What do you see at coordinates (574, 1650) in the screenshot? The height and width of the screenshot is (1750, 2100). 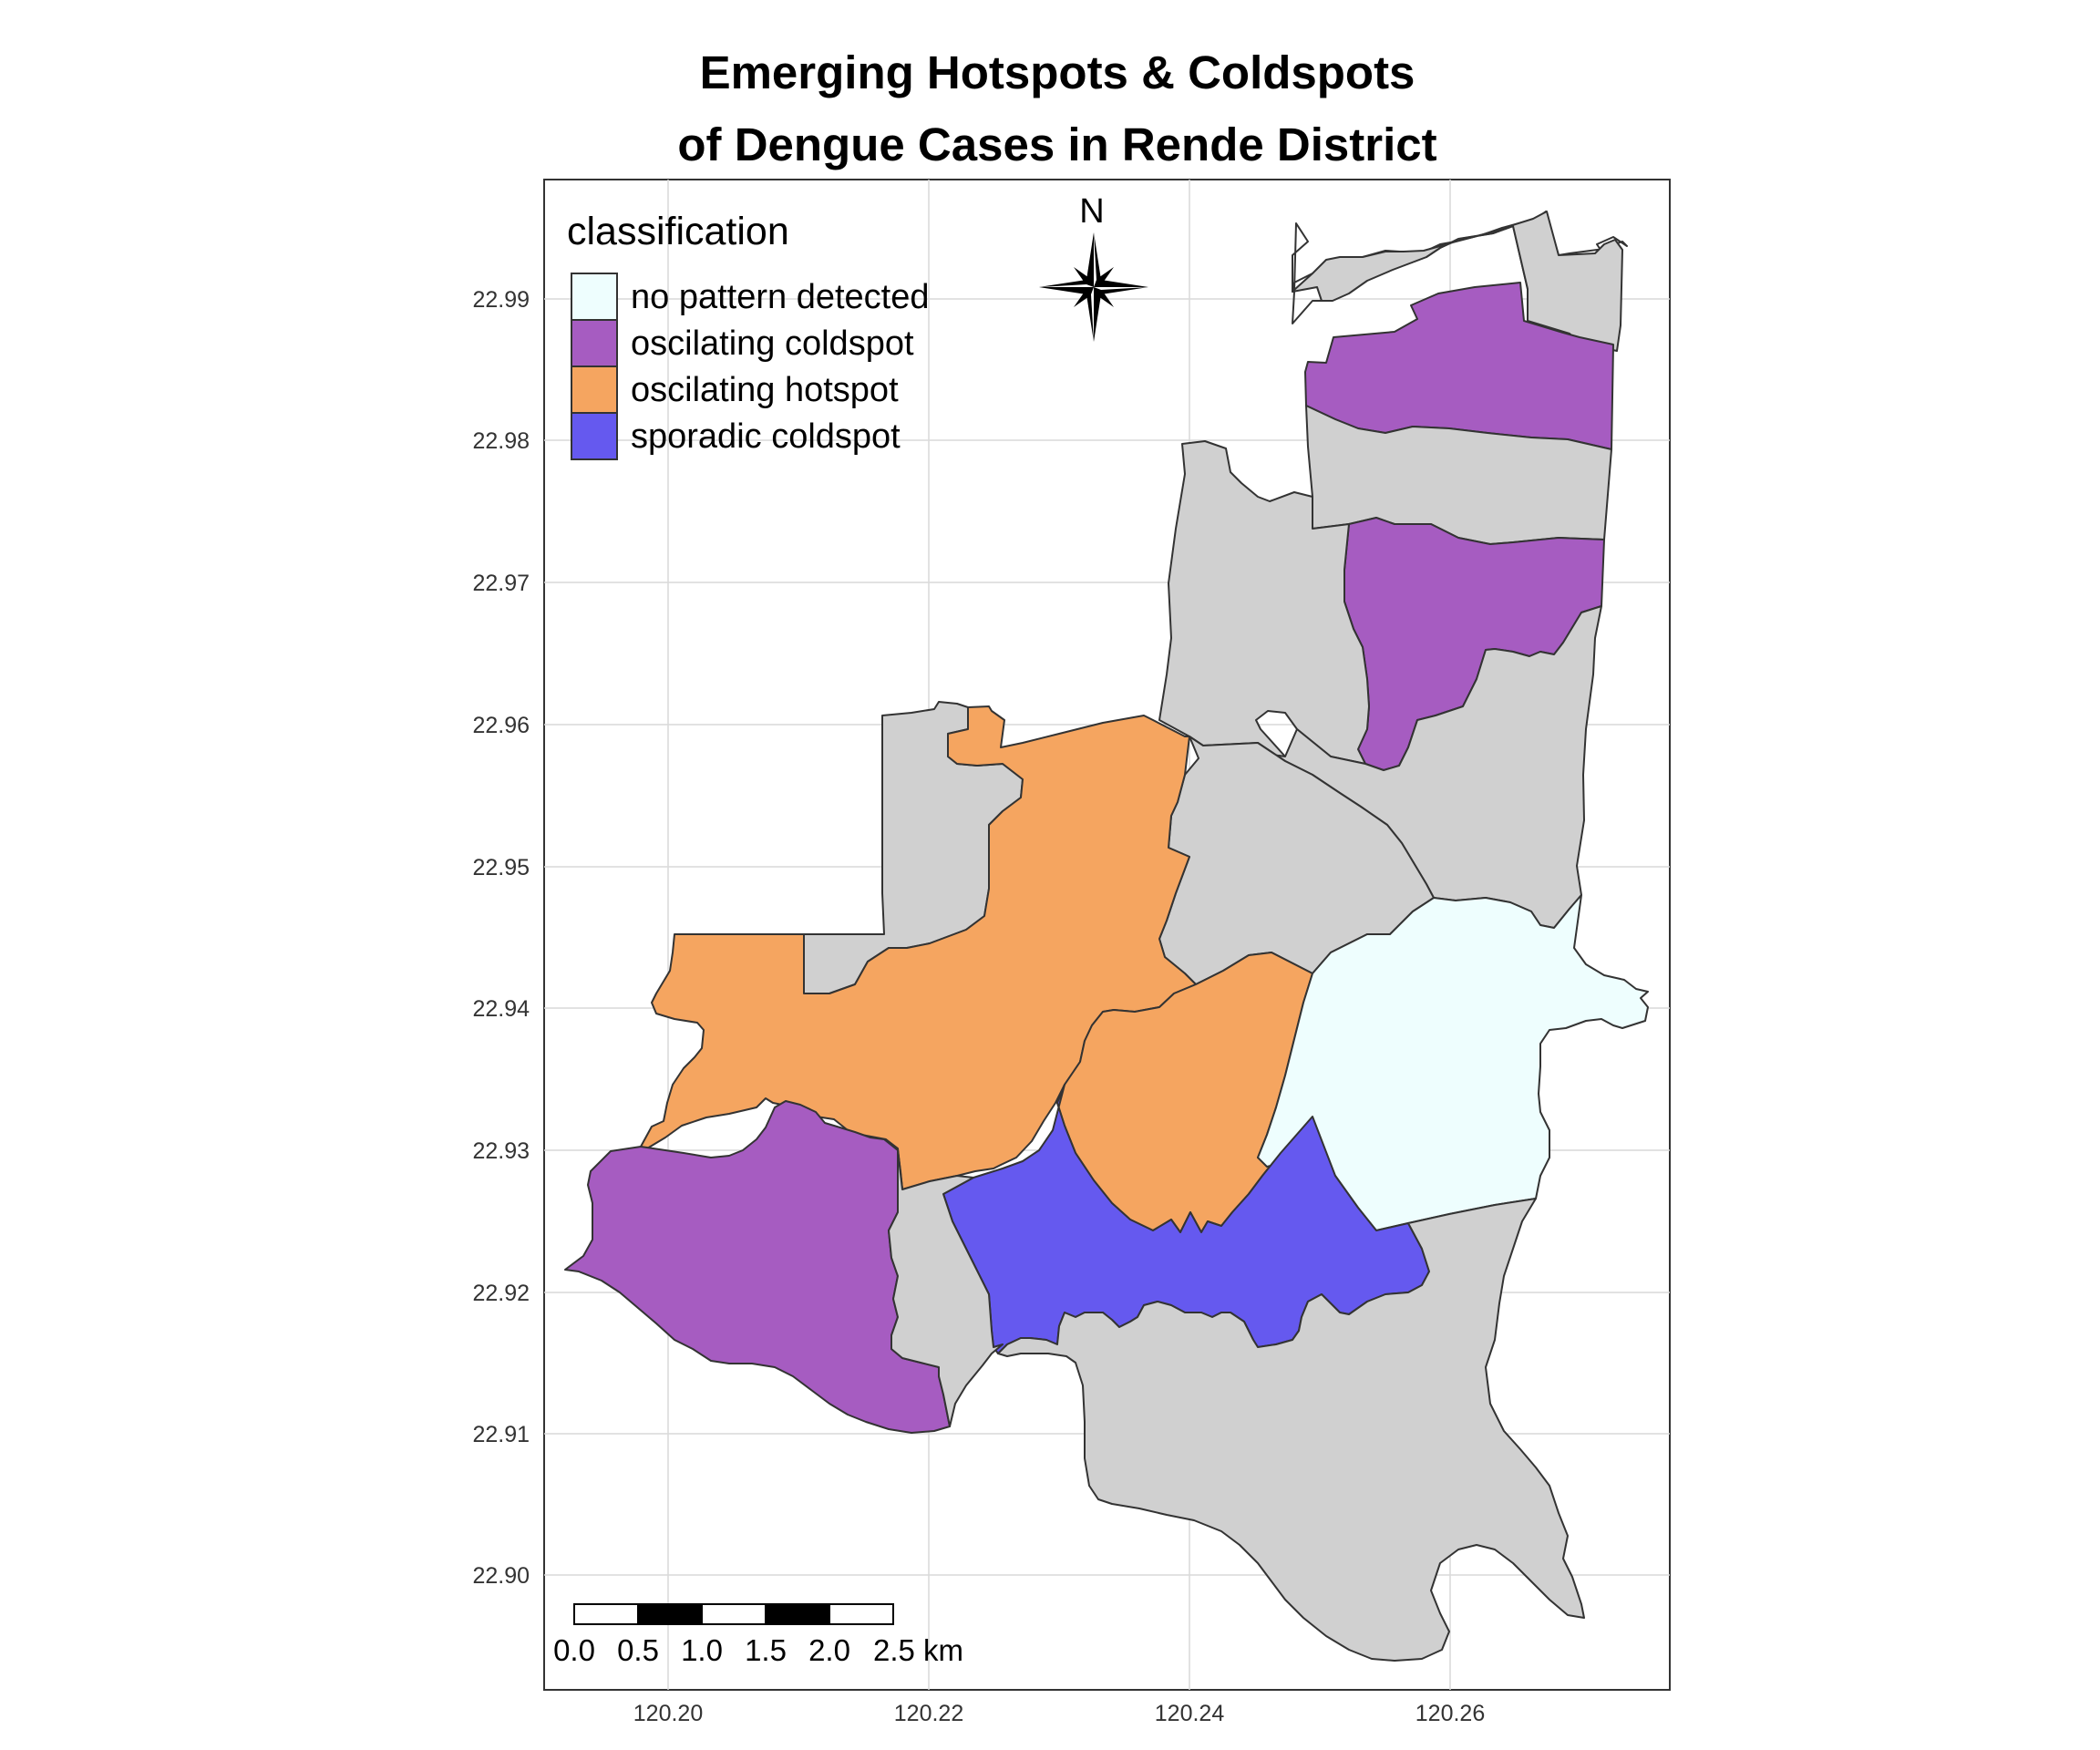 I see `scale-label: 0.0` at bounding box center [574, 1650].